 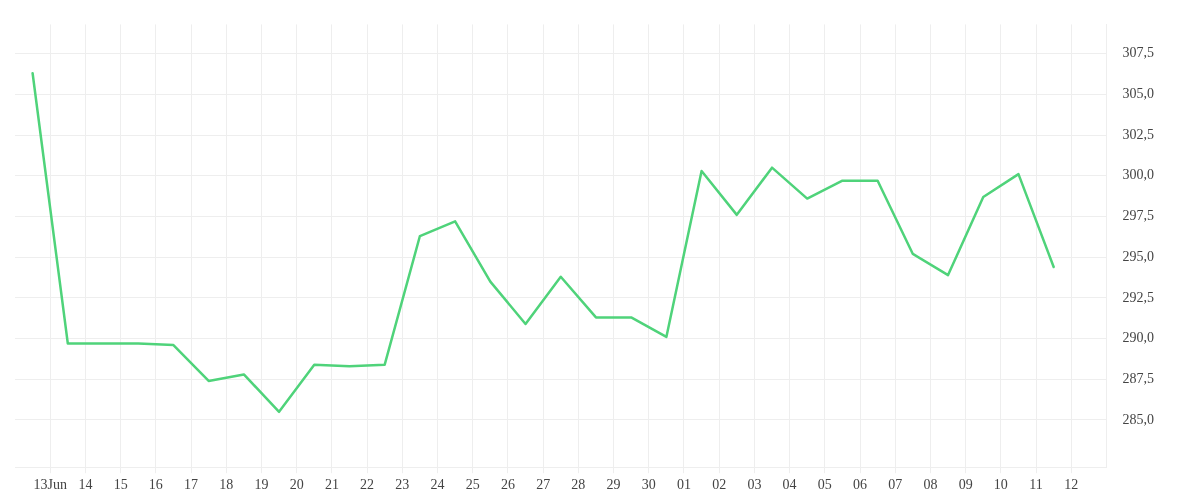 I want to click on x-tick-label: 03, so click(x=754, y=485).